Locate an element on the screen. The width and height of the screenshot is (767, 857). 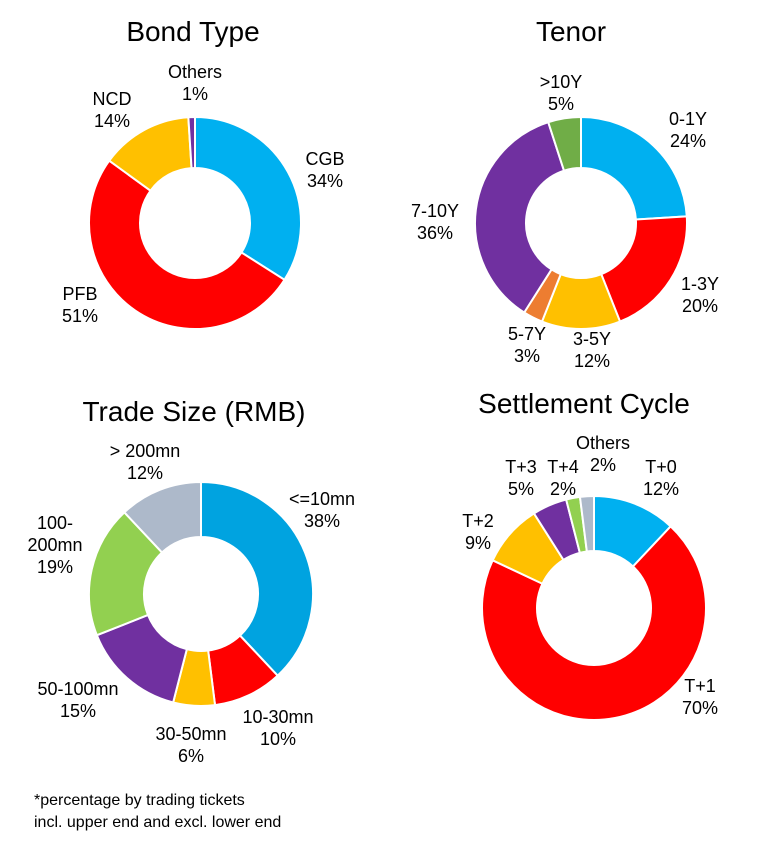
data-label-50-100mn: 50-100mn 15% is located at coordinates (77, 700).